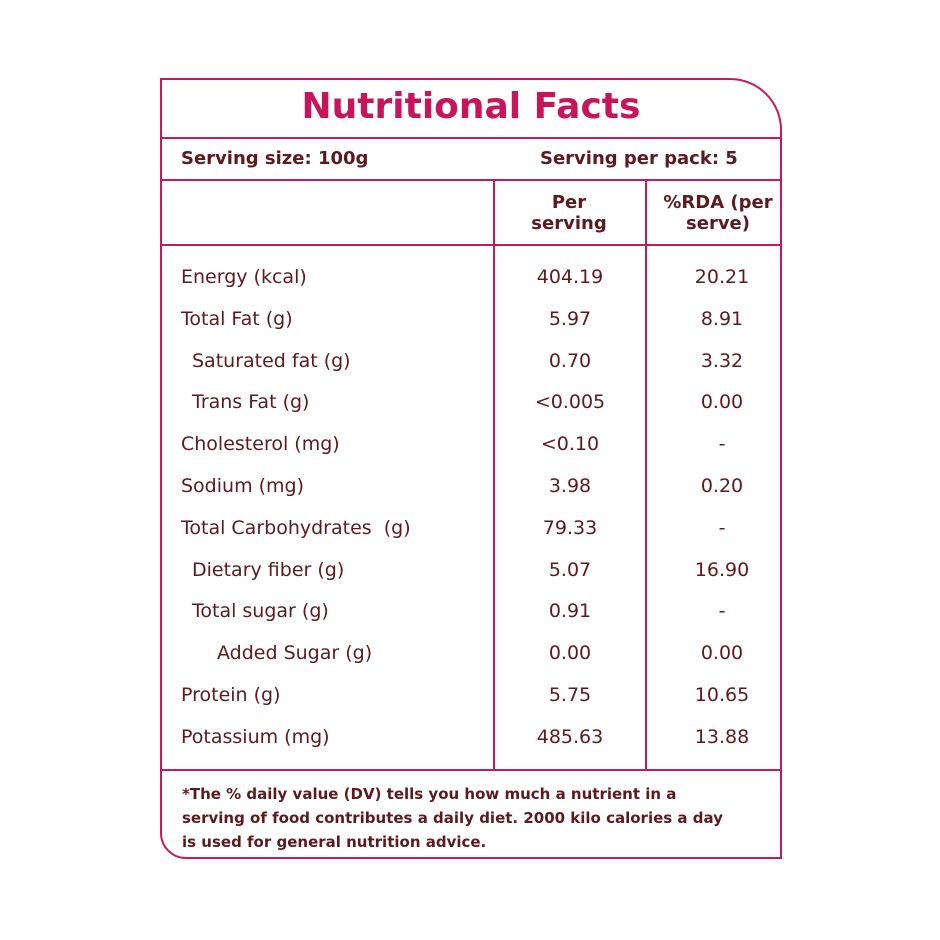 This screenshot has width=940, height=940. I want to click on nutrient-value: 5.07, so click(570, 569).